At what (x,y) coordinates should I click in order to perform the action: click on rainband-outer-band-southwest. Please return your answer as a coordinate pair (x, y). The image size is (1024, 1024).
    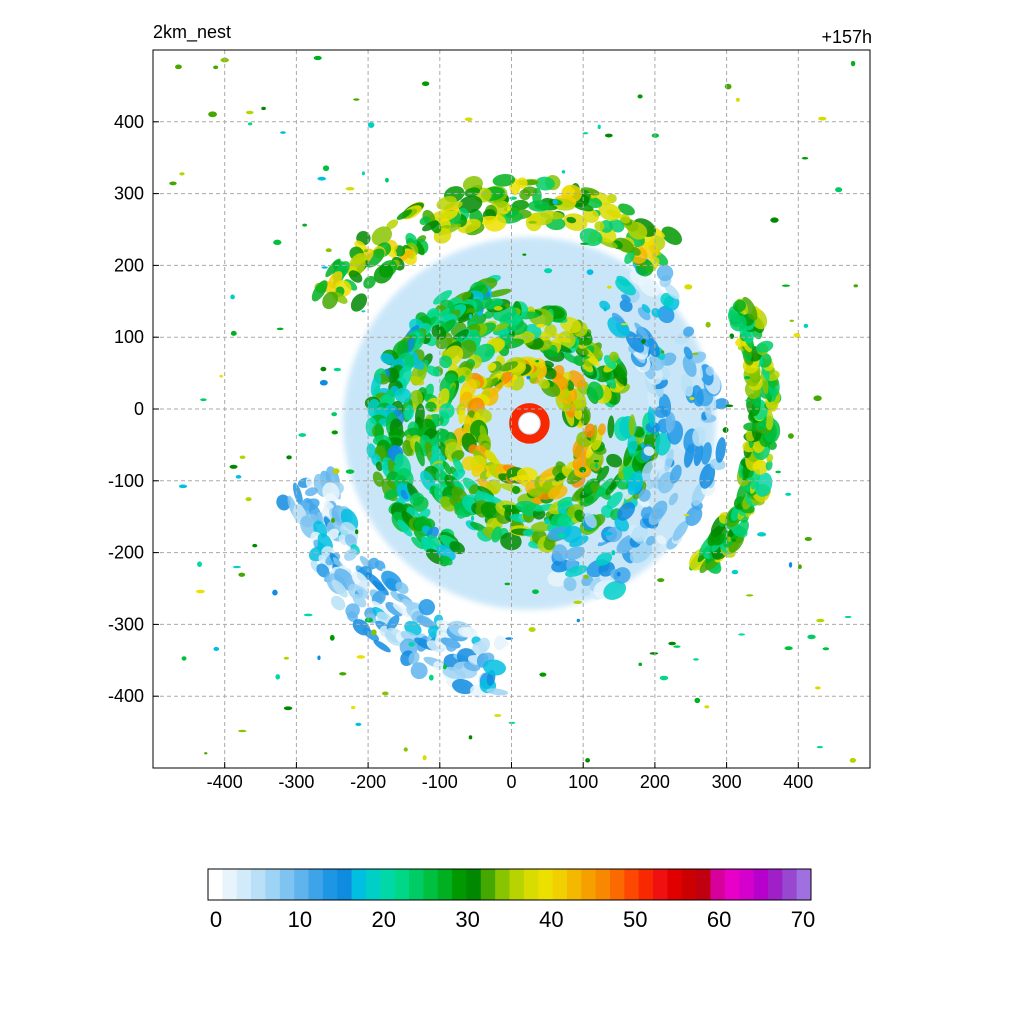
    Looking at the image, I should click on (392, 582).